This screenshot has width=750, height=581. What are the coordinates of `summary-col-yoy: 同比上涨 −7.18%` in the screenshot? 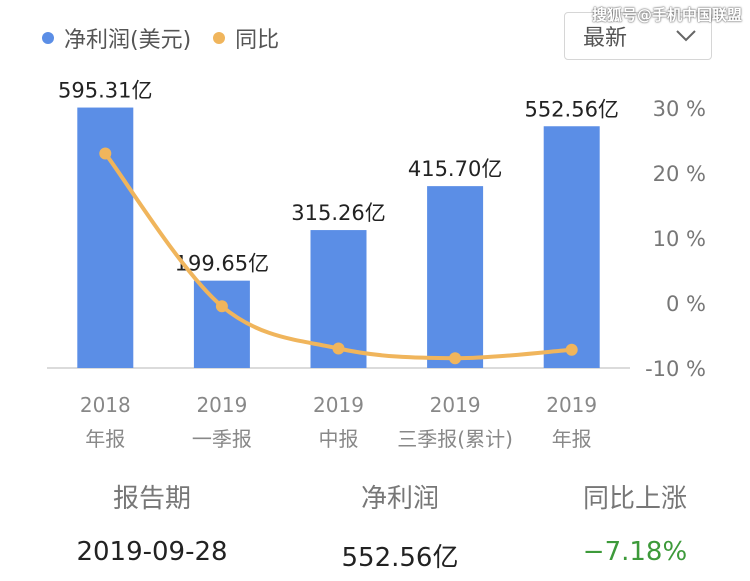 It's located at (635, 522).